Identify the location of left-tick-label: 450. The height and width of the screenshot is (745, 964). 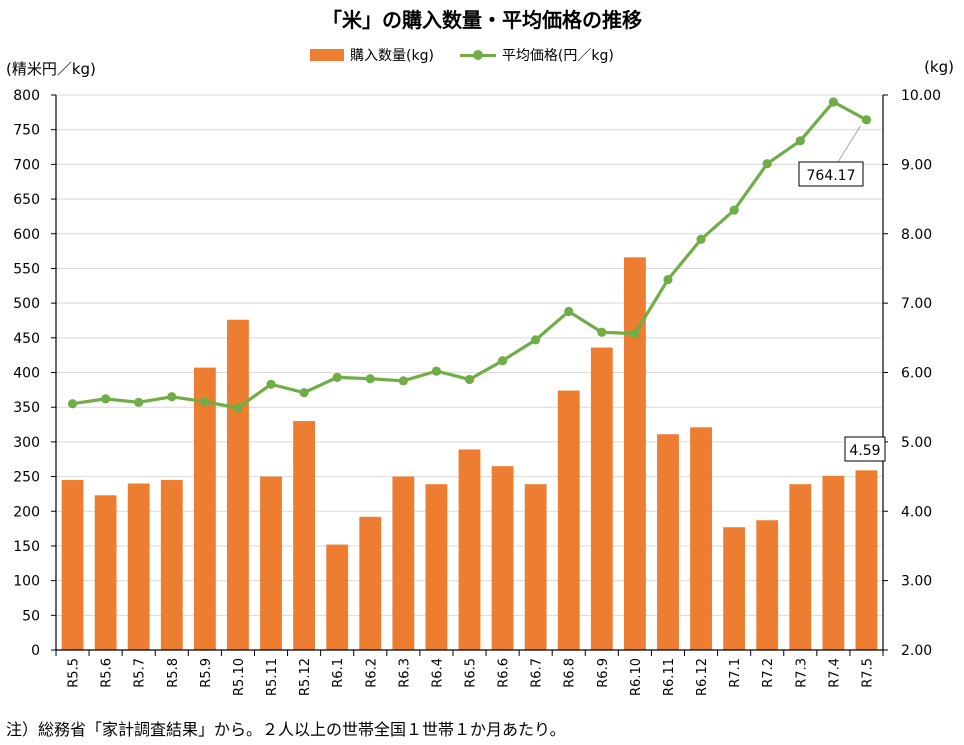
(26, 339).